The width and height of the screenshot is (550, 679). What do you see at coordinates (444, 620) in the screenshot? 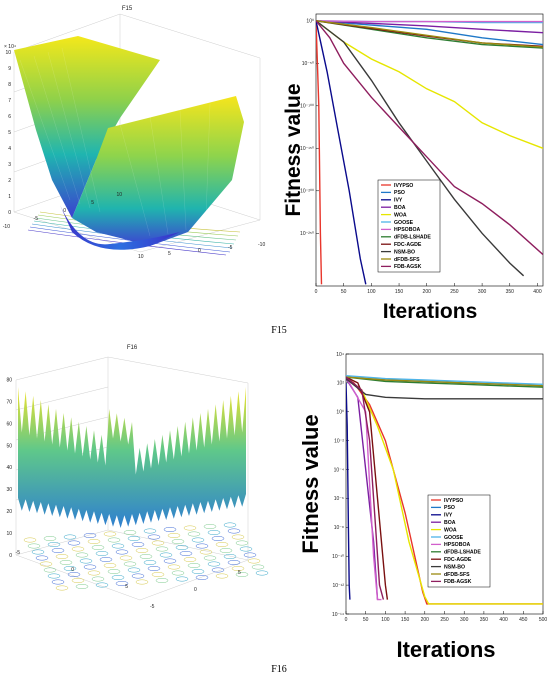
I see `x-tick-label: 250` at bounding box center [444, 620].